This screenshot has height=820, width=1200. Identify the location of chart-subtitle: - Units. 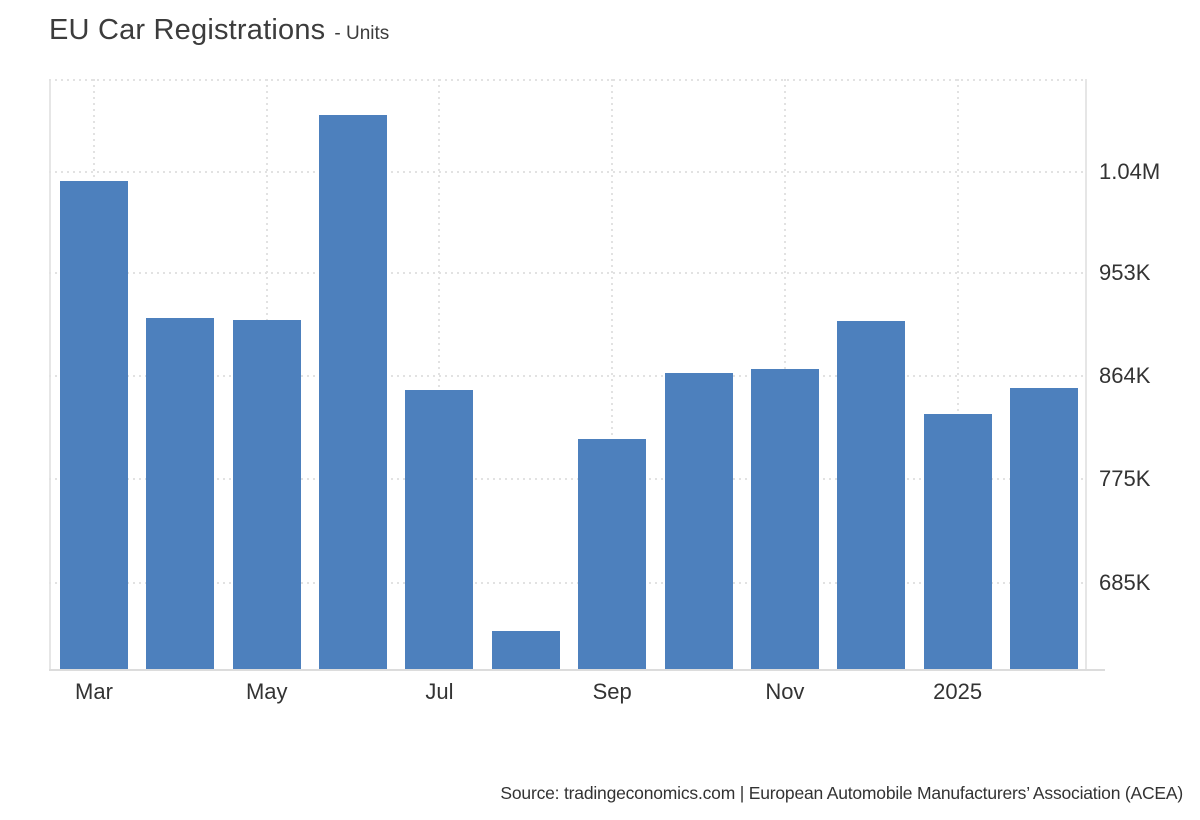
(362, 33).